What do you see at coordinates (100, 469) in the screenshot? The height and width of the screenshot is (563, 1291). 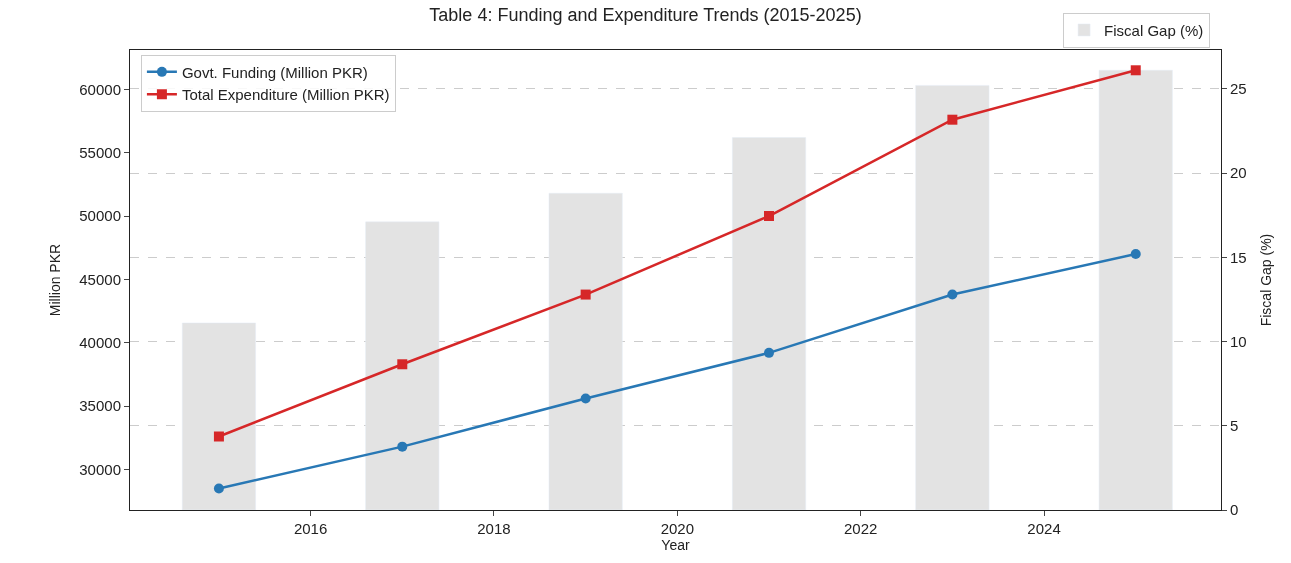 I see `y-tick-label: 30000` at bounding box center [100, 469].